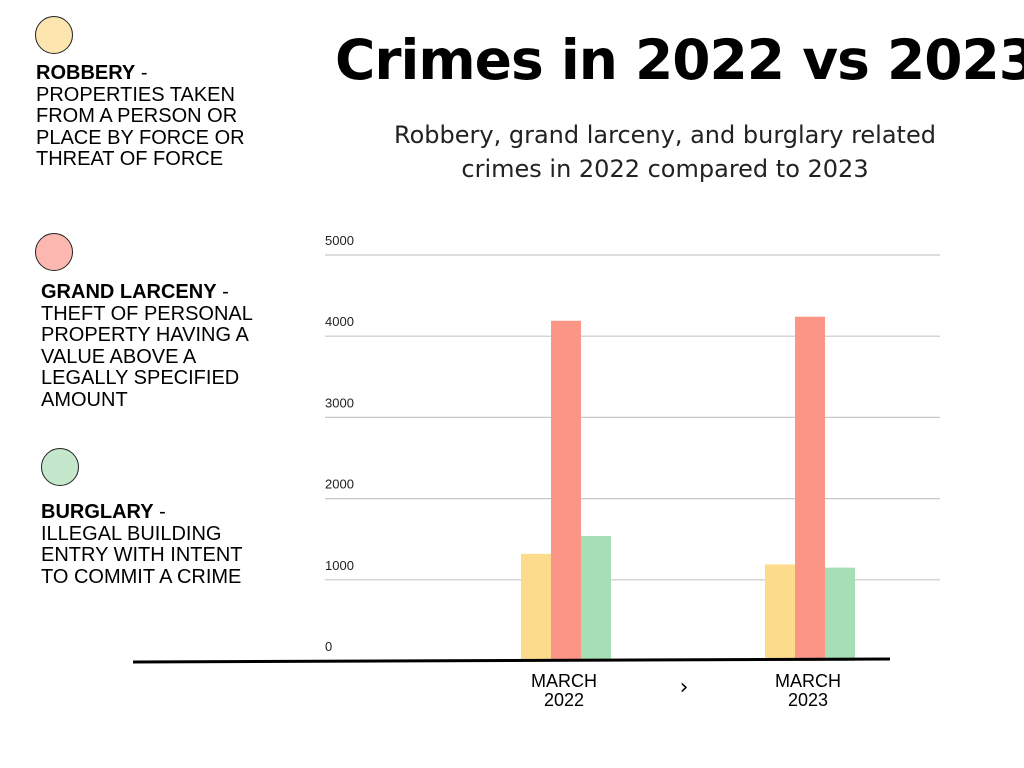 The image size is (1024, 768). What do you see at coordinates (339, 240) in the screenshot?
I see `y-tick-label: 5000` at bounding box center [339, 240].